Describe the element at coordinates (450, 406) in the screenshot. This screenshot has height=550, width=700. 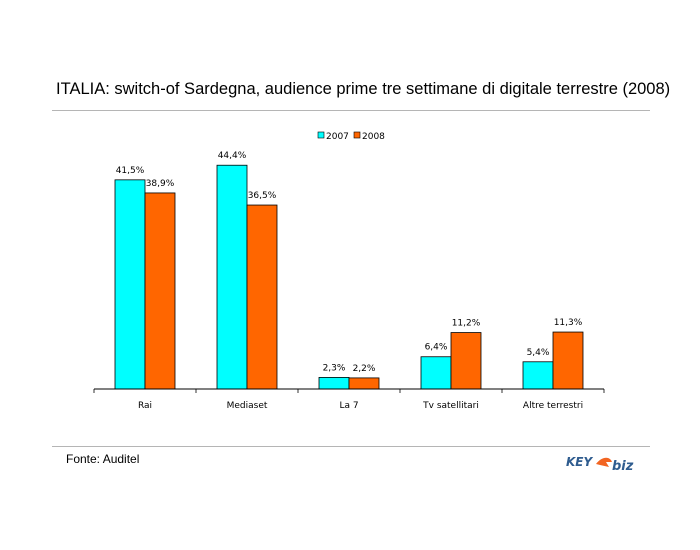
I see `x-tick-label: Tv satellitari` at that location.